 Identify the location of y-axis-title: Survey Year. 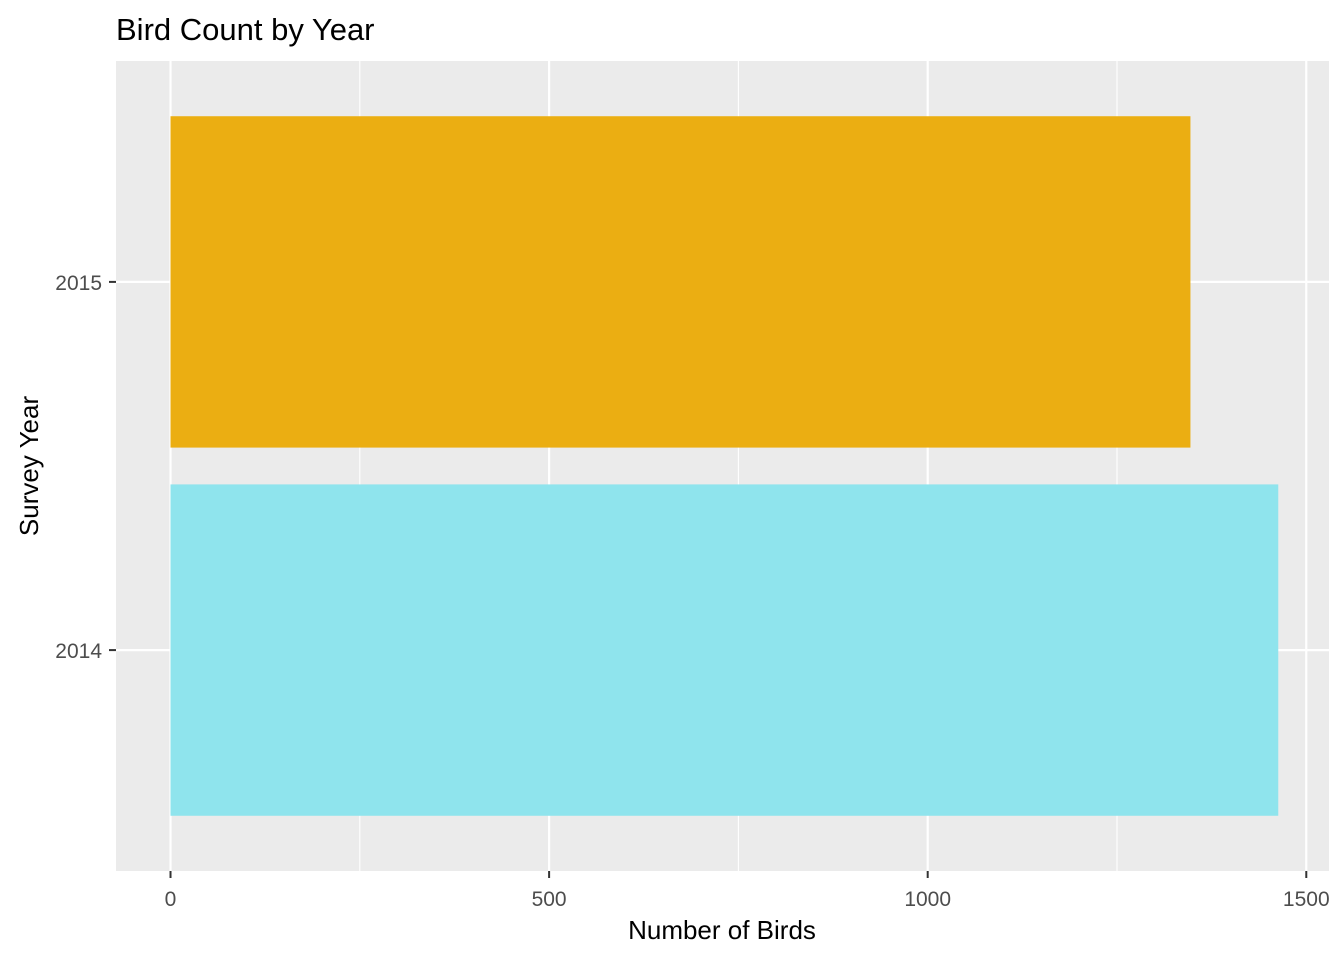
(29, 466).